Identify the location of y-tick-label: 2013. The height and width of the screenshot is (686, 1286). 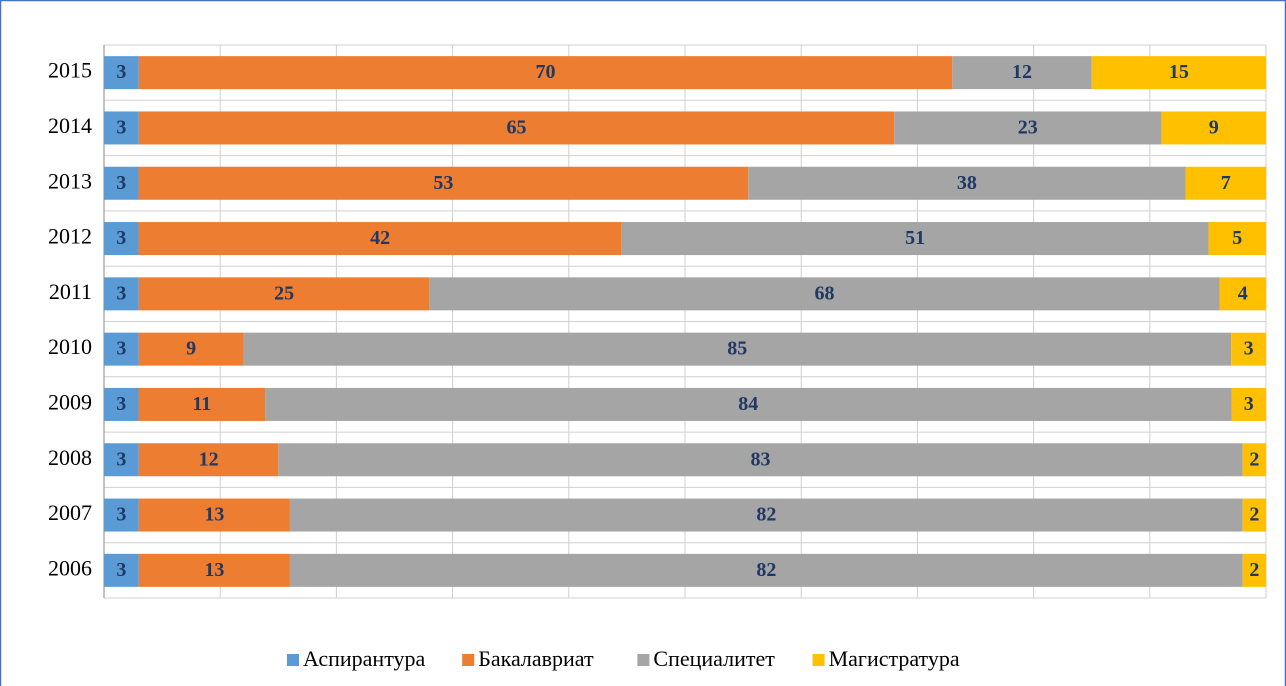
(70, 180).